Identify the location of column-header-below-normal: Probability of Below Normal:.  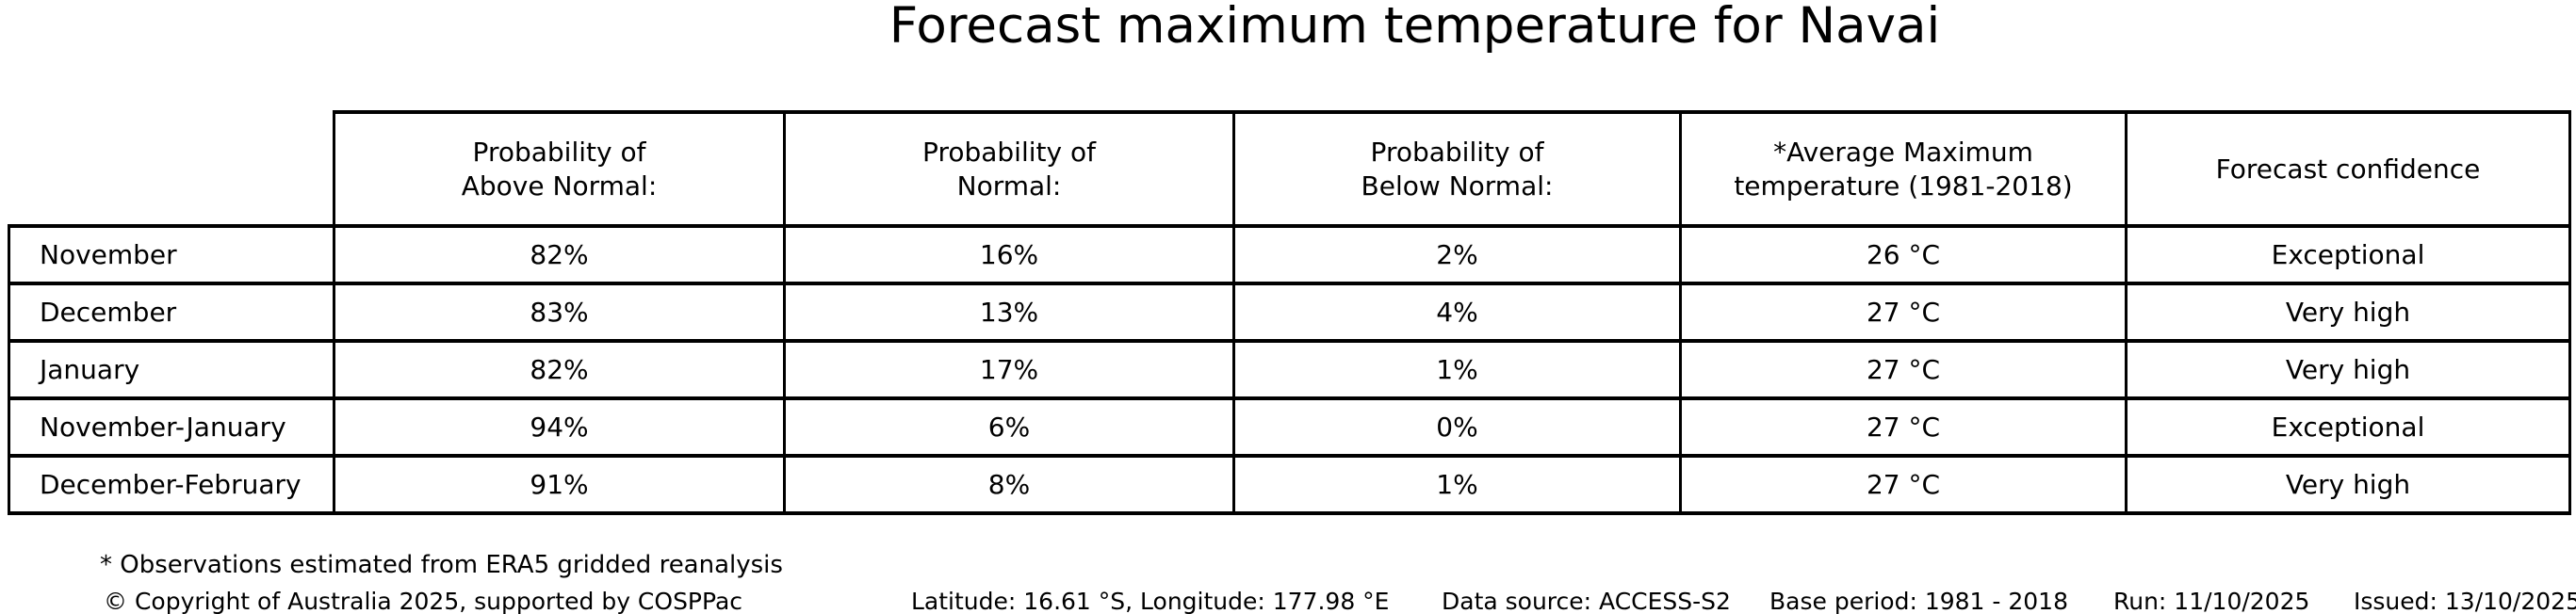
(1457, 169).